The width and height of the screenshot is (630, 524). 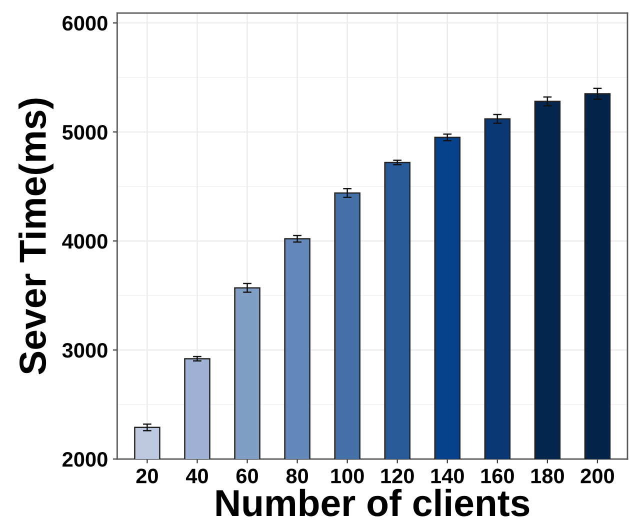 What do you see at coordinates (397, 476) in the screenshot?
I see `x-tick-label: 120` at bounding box center [397, 476].